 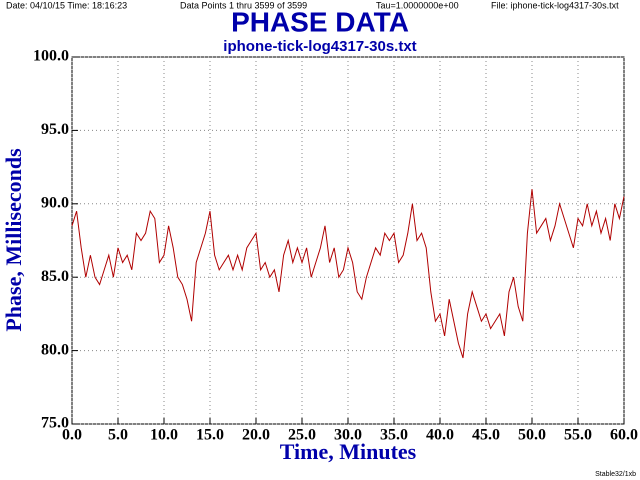 I want to click on x-tick-label: 10.0, so click(x=164, y=435).